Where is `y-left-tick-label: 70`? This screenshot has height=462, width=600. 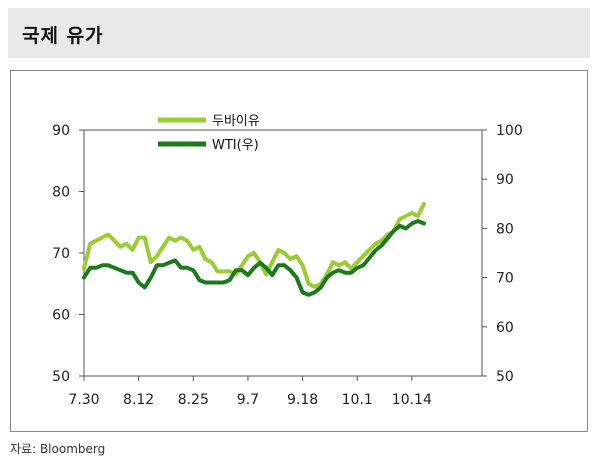
y-left-tick-label: 70 is located at coordinates (61, 254).